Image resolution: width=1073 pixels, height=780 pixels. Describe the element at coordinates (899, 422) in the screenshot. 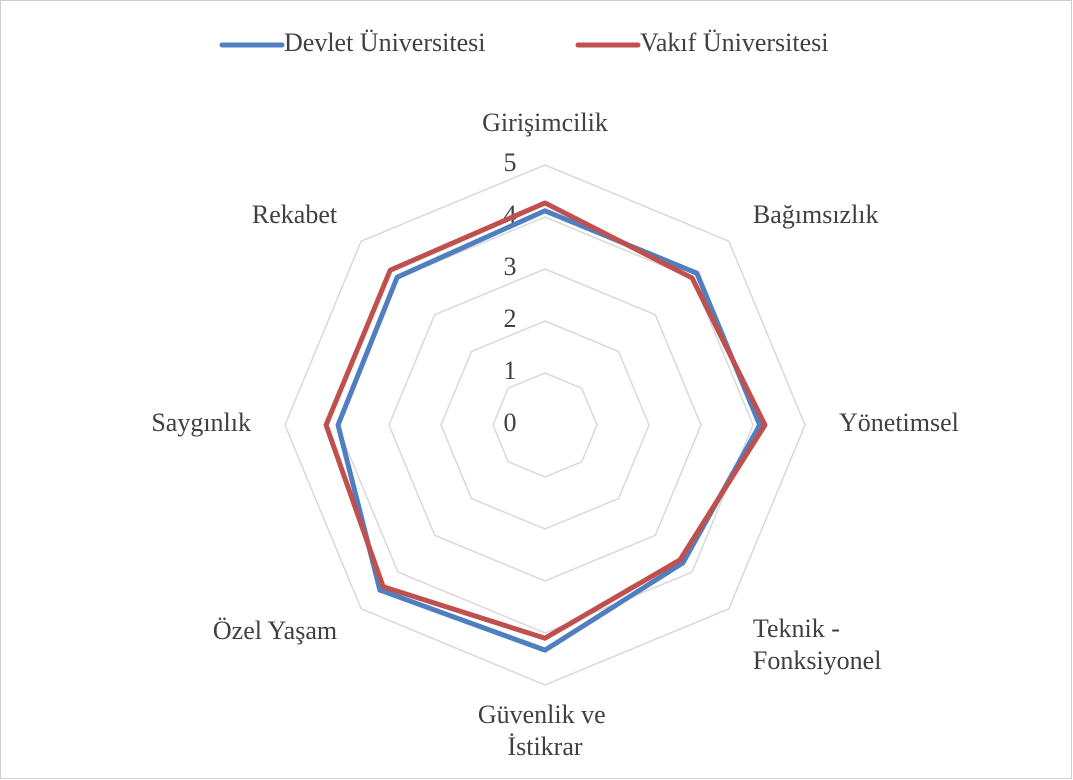

I see `category-label: Yönetimsel` at that location.